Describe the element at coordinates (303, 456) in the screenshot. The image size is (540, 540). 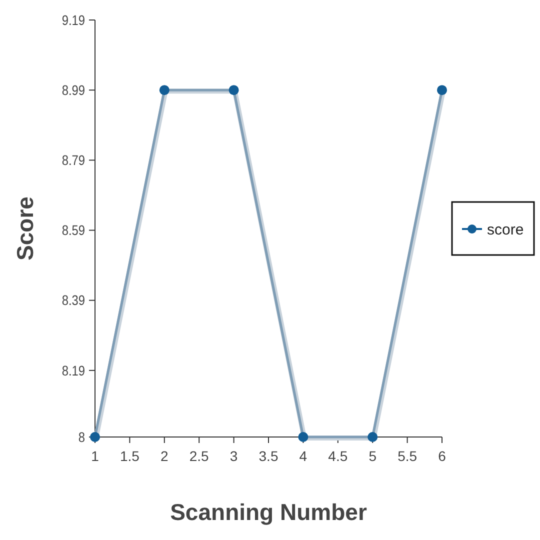
I see `x-tick-label: 4` at that location.